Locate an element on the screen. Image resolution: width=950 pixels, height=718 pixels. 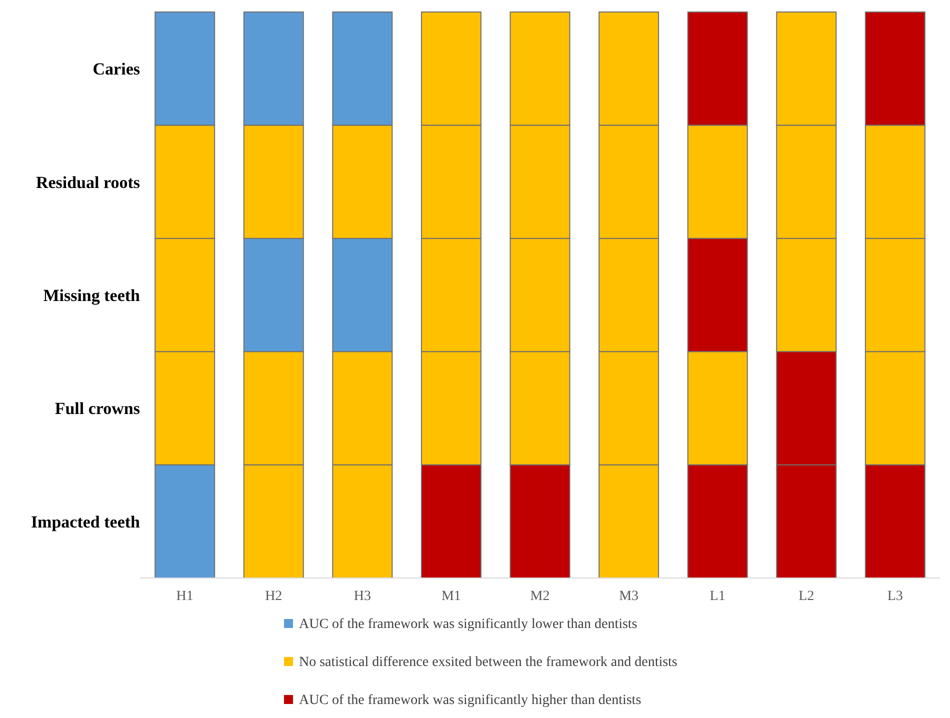
text: AUC of the framework was significantly higher than dentists is located at coordinates (470, 700).